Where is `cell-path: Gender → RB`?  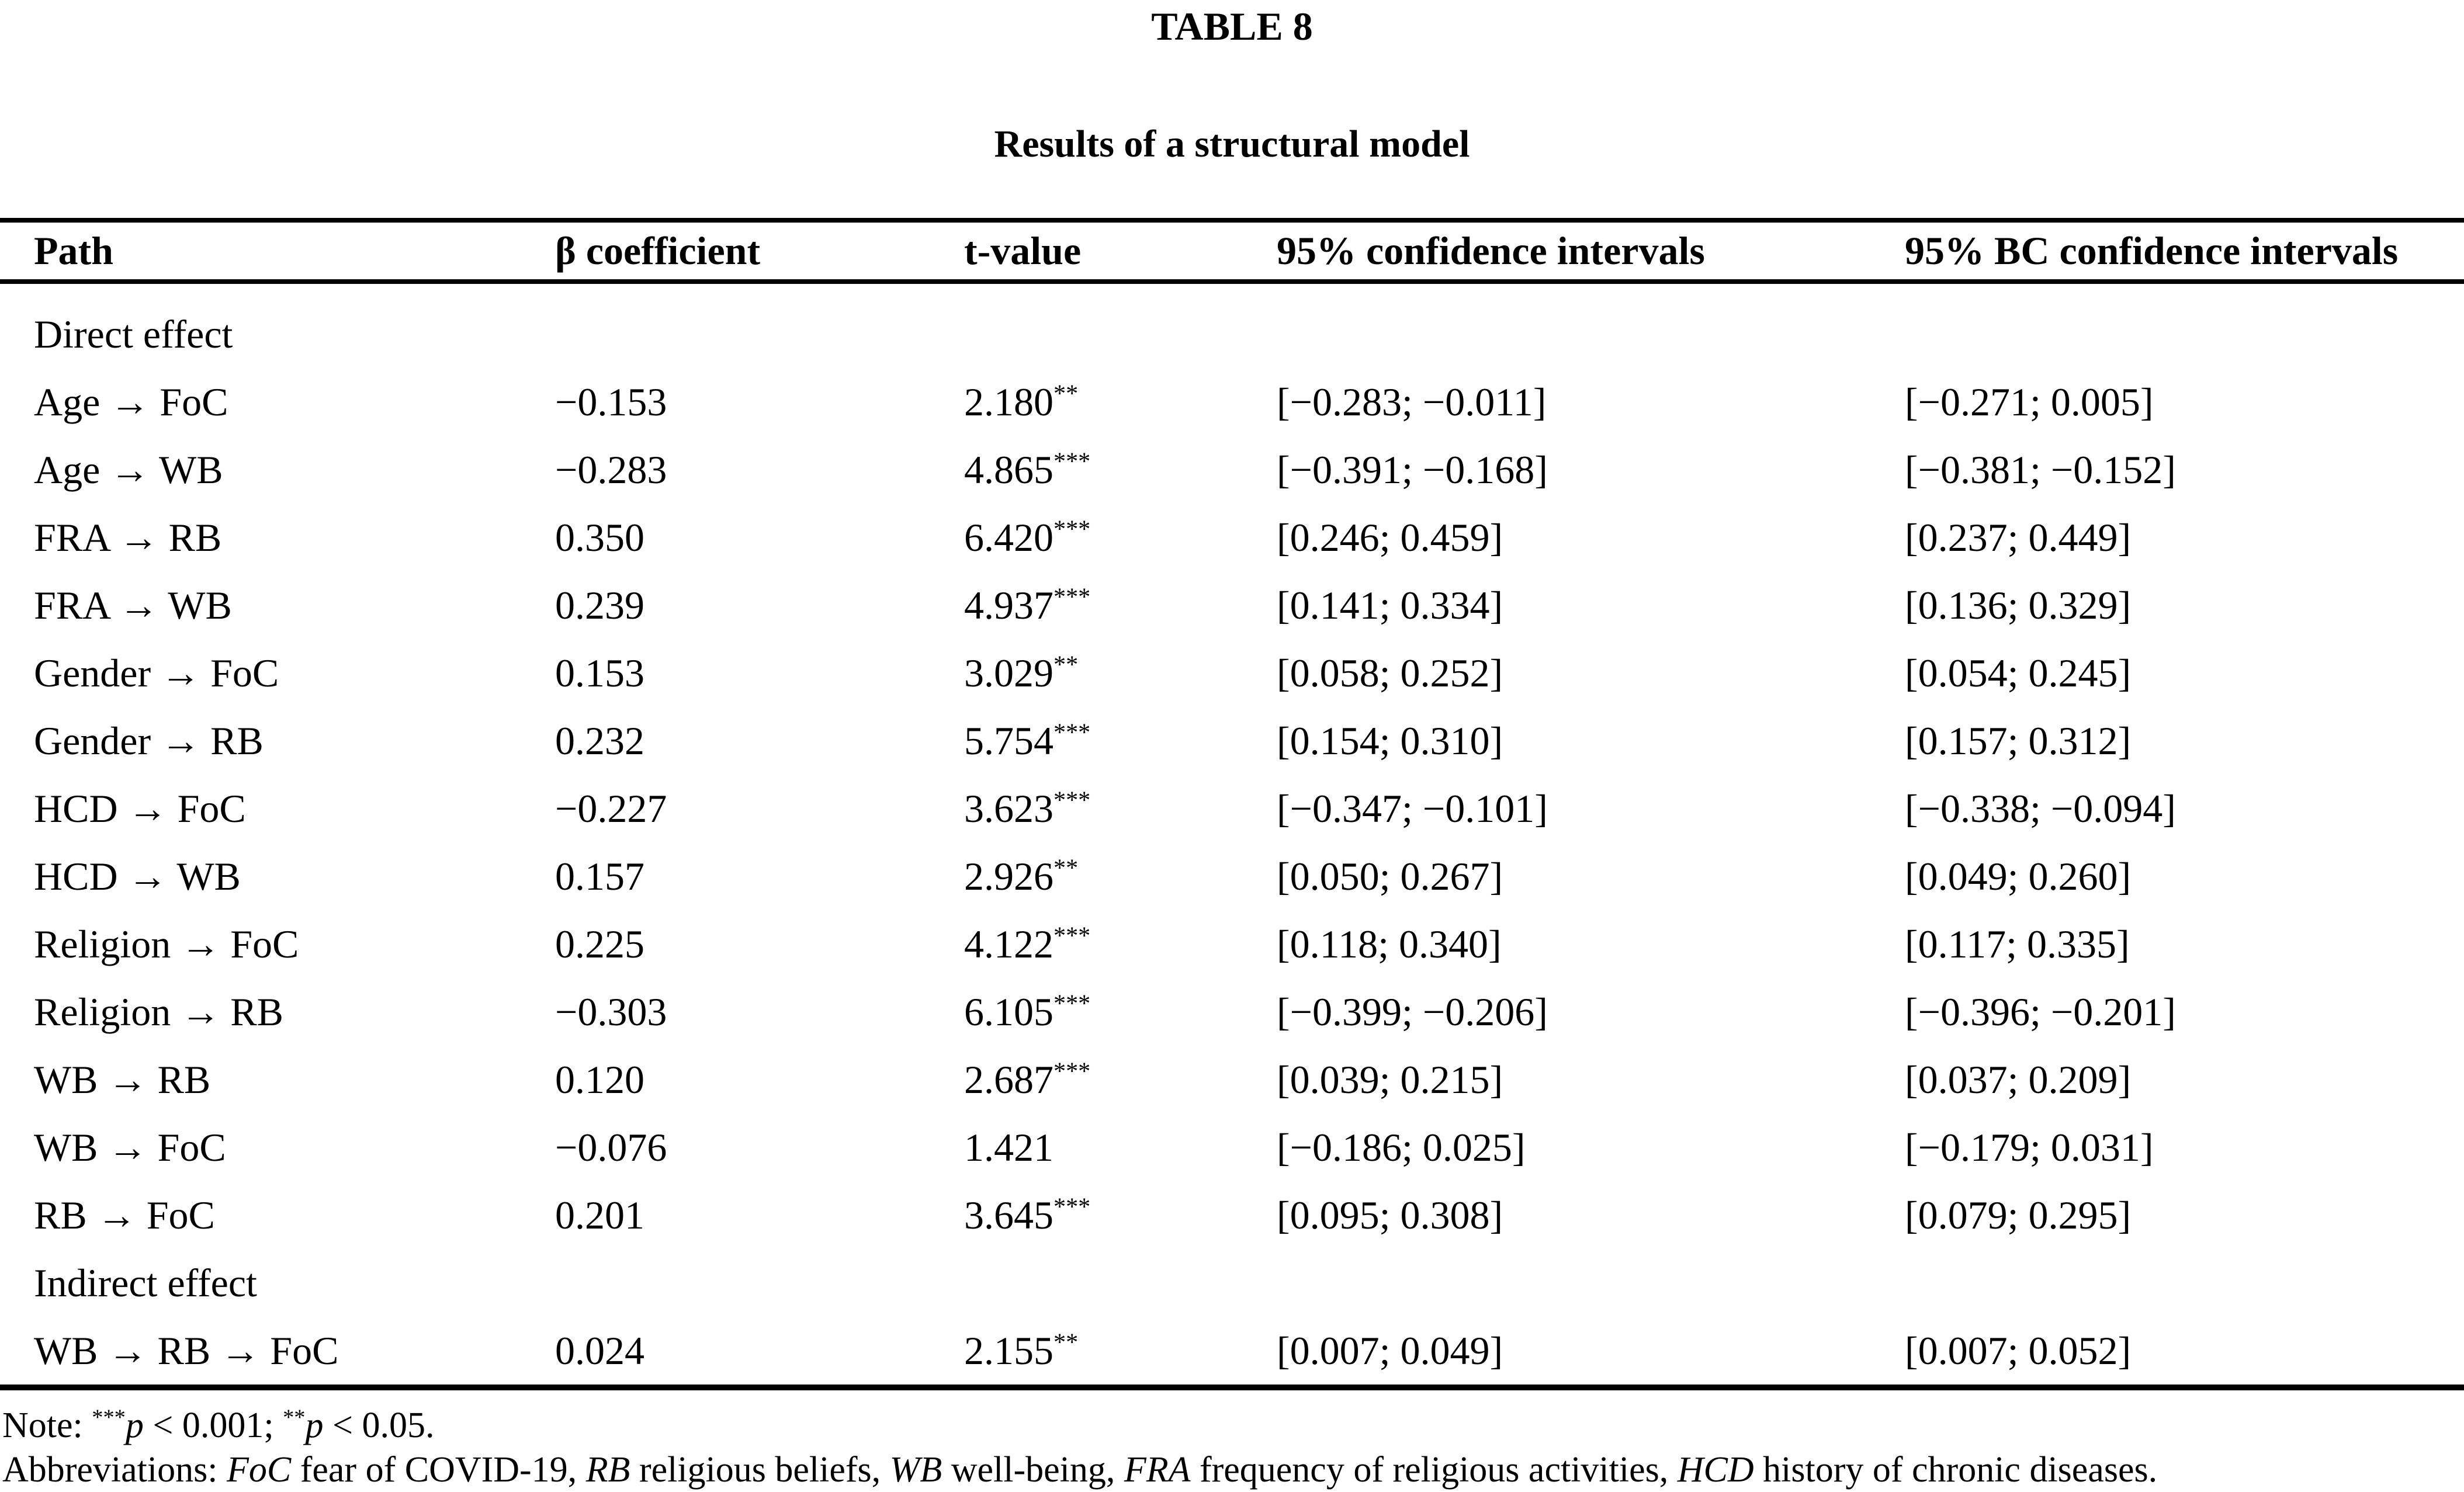
cell-path: Gender → RB is located at coordinates (149, 740).